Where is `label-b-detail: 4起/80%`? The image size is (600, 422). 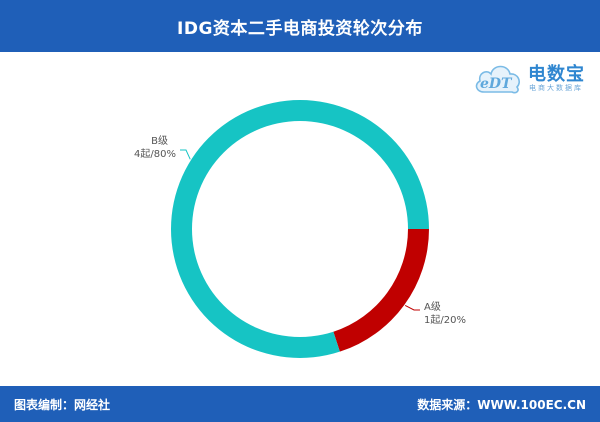 label-b-detail: 4起/80% is located at coordinates (155, 154).